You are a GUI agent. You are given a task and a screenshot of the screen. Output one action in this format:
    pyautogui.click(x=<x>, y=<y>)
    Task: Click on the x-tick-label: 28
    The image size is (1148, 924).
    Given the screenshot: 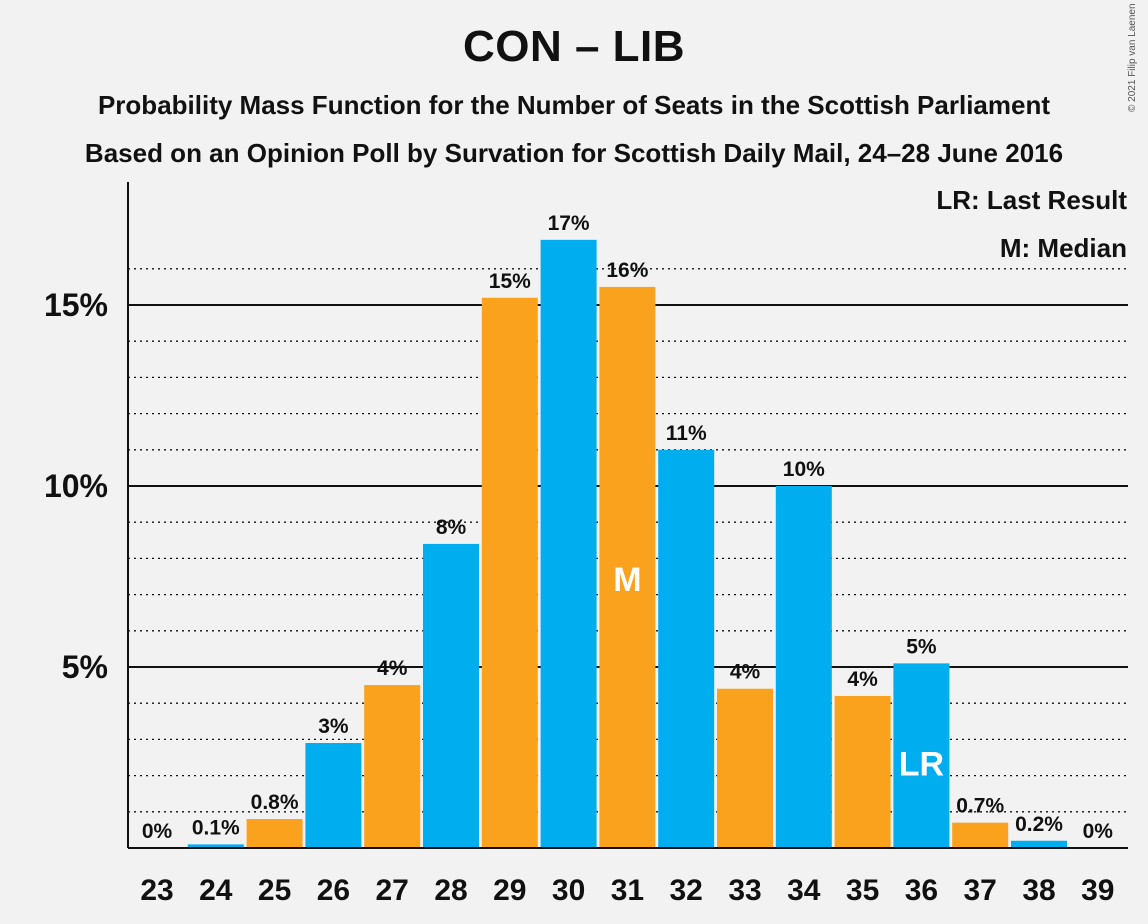 What is the action you would take?
    pyautogui.click(x=450, y=890)
    